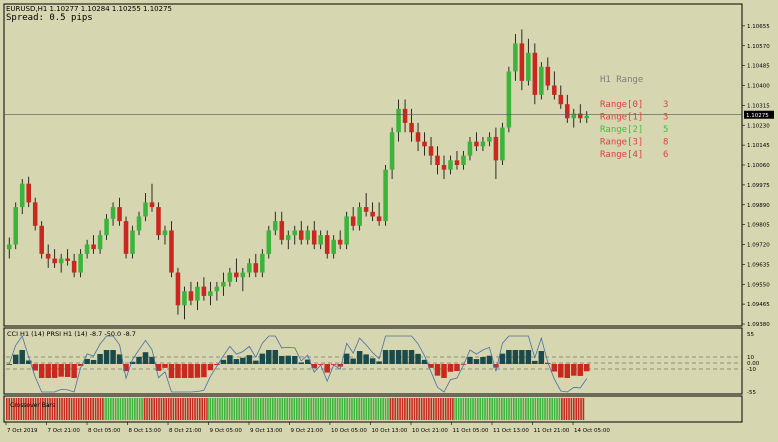 The height and width of the screenshot is (442, 778). I want to click on time-tick-label: 7 Oct 2019, so click(22, 431).